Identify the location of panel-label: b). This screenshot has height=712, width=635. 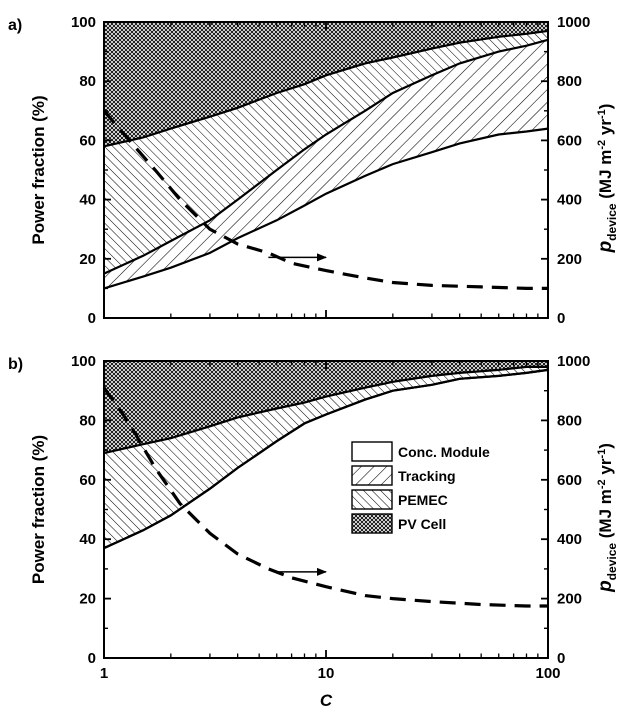
(15, 364).